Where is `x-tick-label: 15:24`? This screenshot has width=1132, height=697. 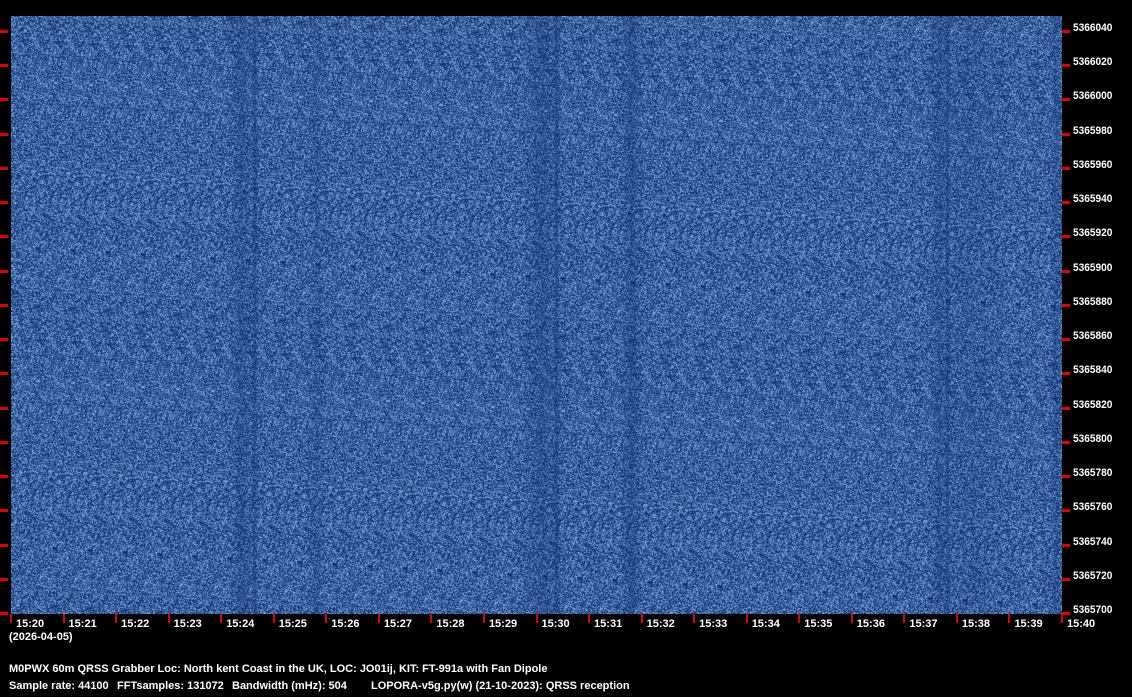 x-tick-label: 15:24 is located at coordinates (240, 624).